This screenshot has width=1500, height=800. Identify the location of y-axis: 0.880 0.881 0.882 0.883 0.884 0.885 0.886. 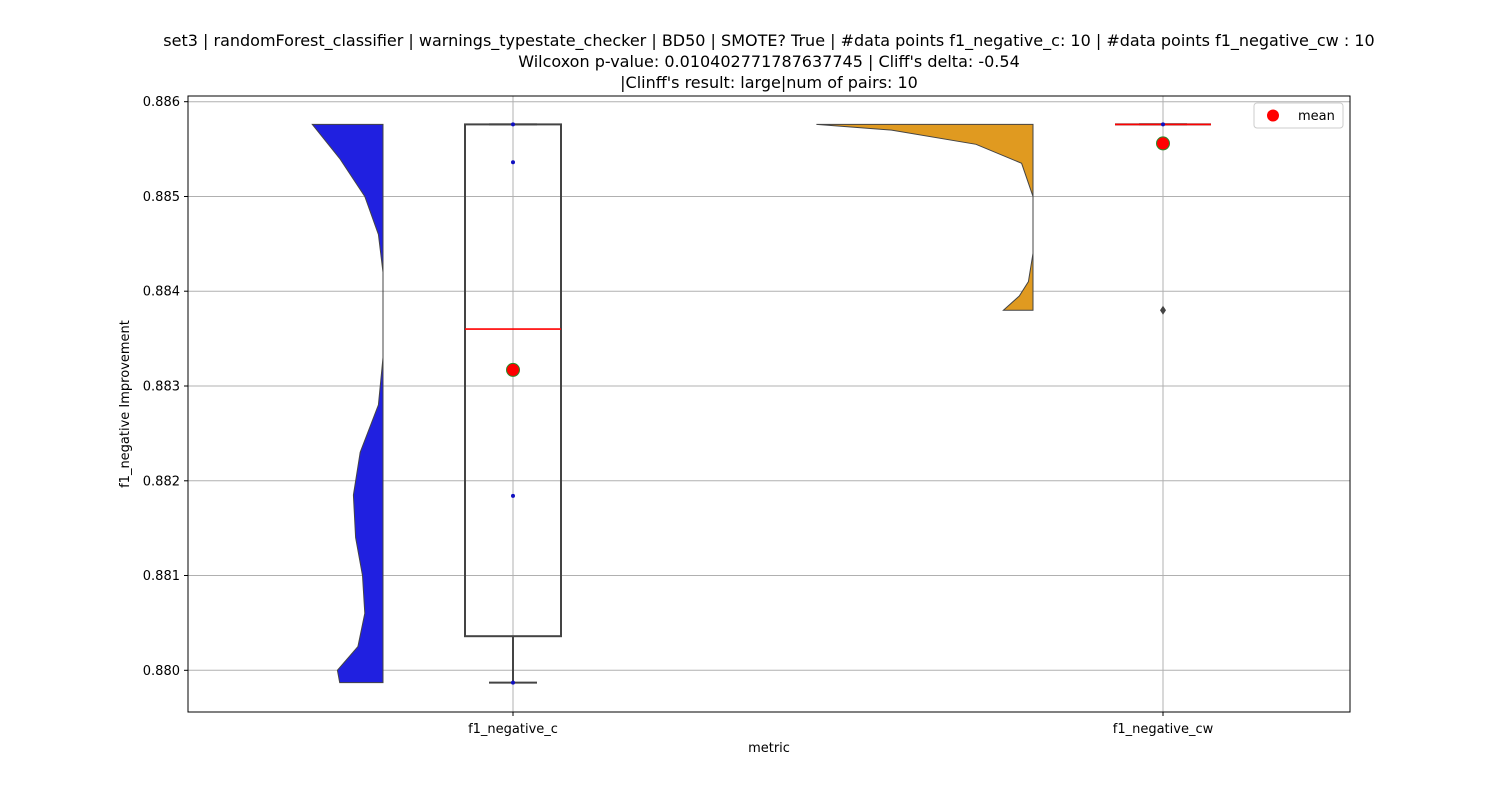
(165, 387).